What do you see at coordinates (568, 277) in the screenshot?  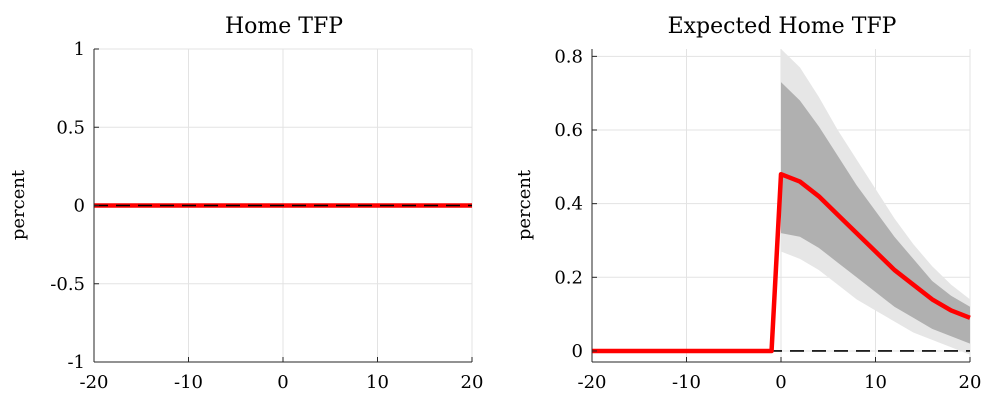 I see `y-tick-label: 0.2` at bounding box center [568, 277].